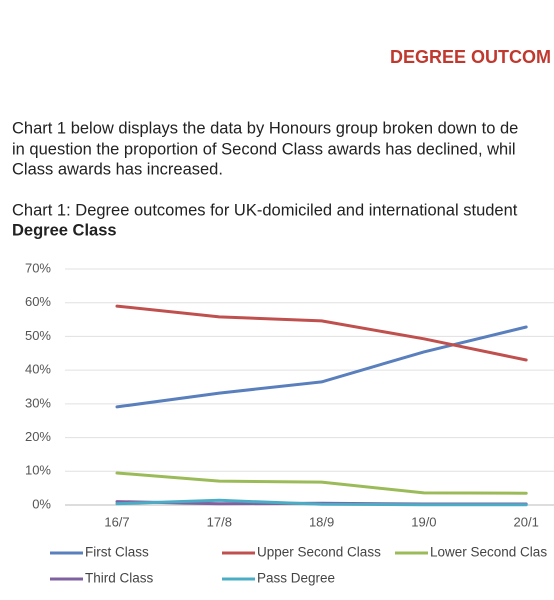 Image resolution: width=554 pixels, height=600 pixels. I want to click on chart-subtitle: Degree Class, so click(64, 230).